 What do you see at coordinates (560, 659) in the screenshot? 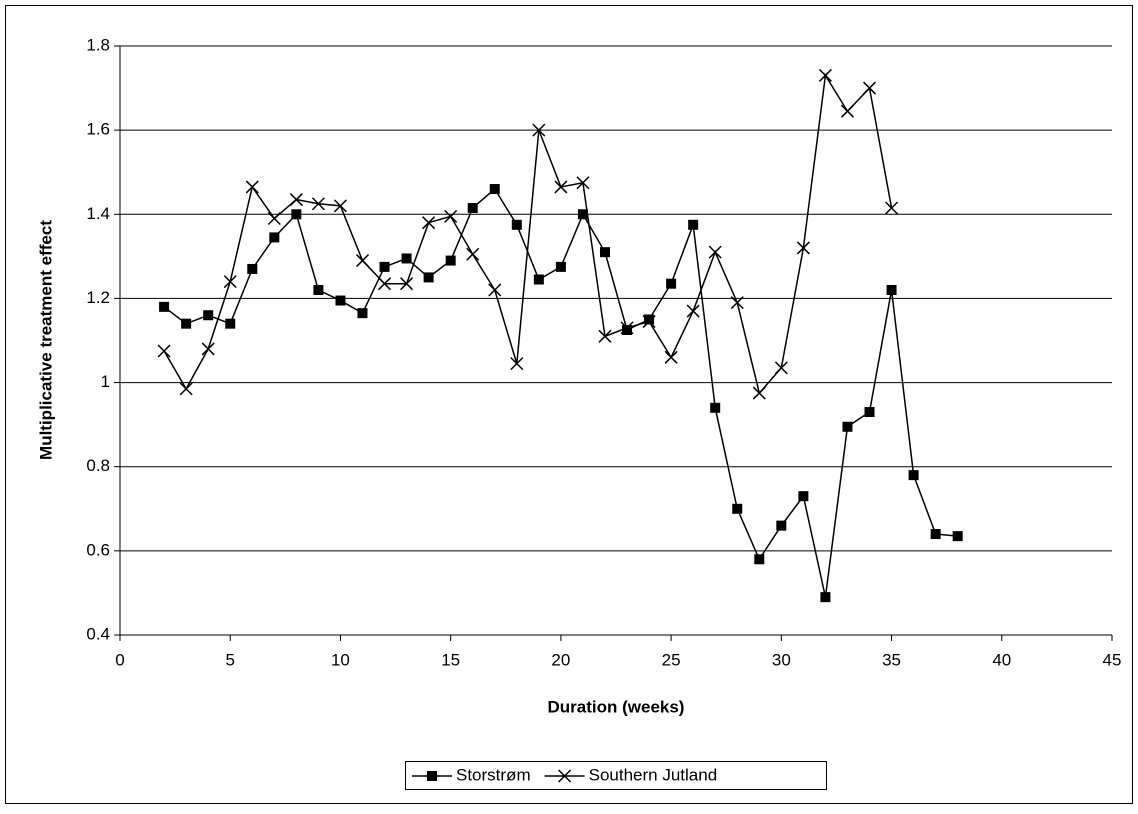
I see `x-tick-label: 20` at bounding box center [560, 659].